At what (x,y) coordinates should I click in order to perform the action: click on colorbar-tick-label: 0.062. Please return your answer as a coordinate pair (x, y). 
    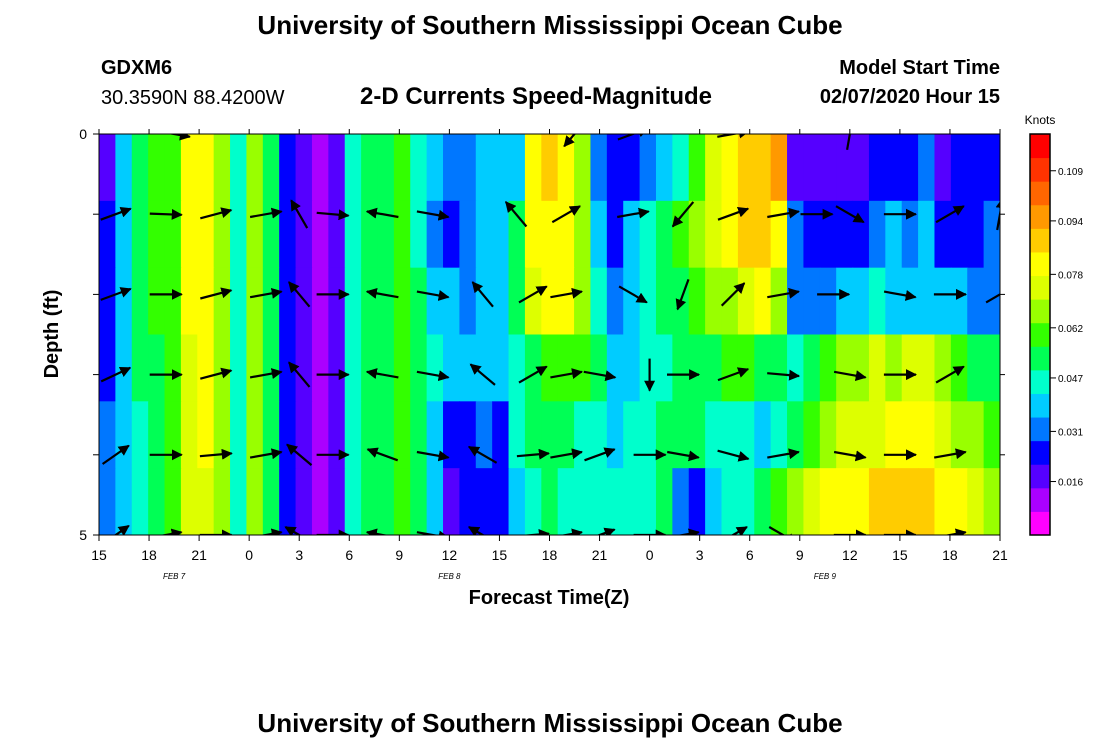
    Looking at the image, I should click on (1070, 329).